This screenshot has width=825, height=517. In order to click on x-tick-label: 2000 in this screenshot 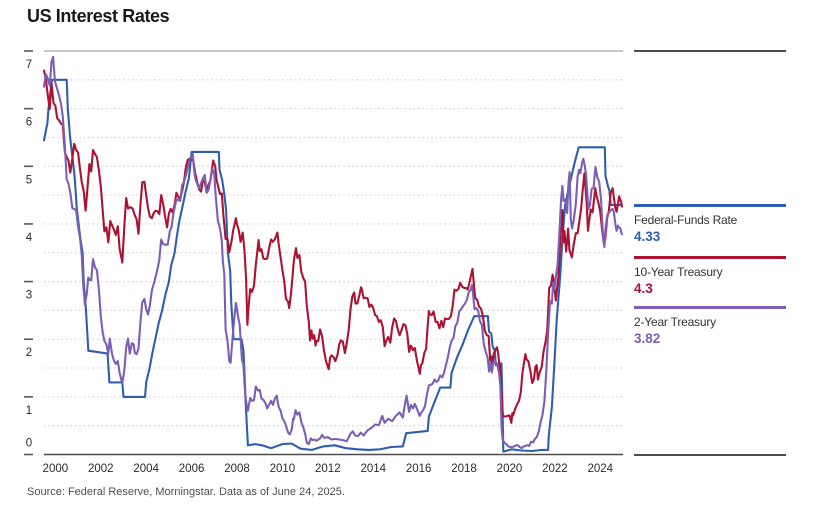, I will do `click(56, 469)`.